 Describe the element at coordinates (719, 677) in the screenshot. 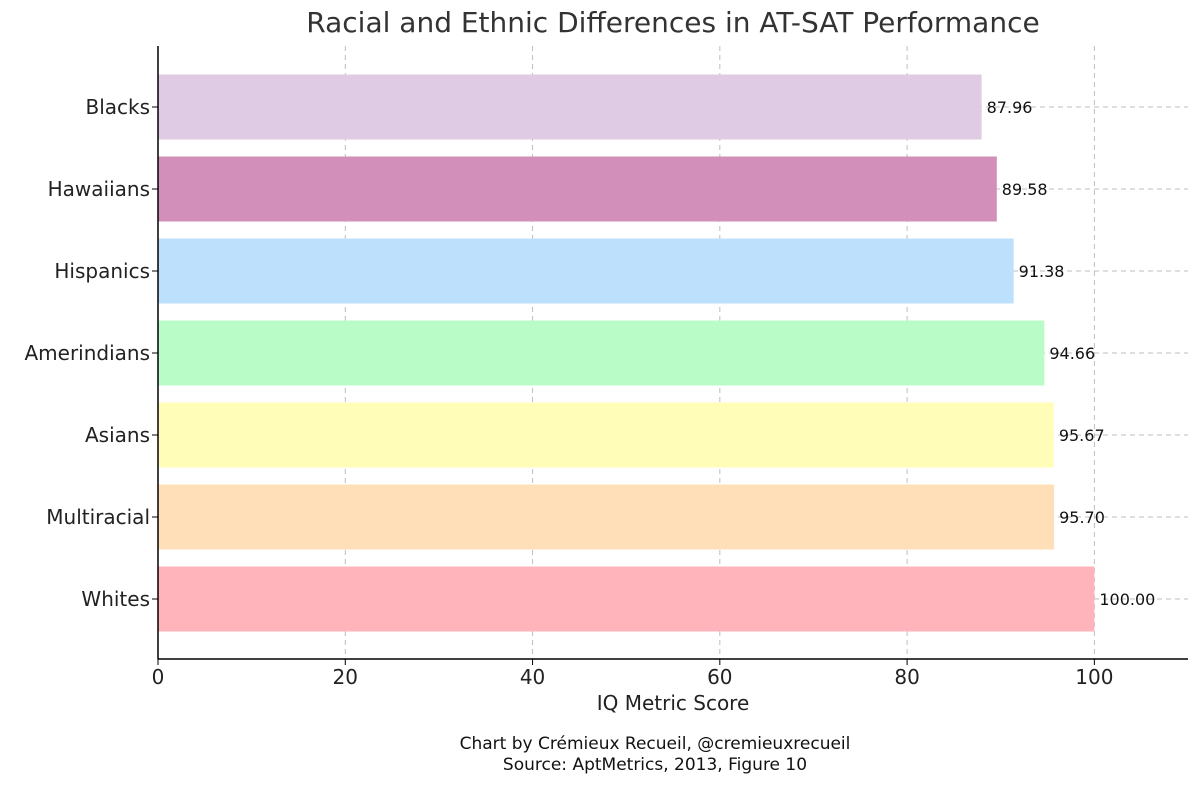

I see `x-tick-label: 60` at that location.